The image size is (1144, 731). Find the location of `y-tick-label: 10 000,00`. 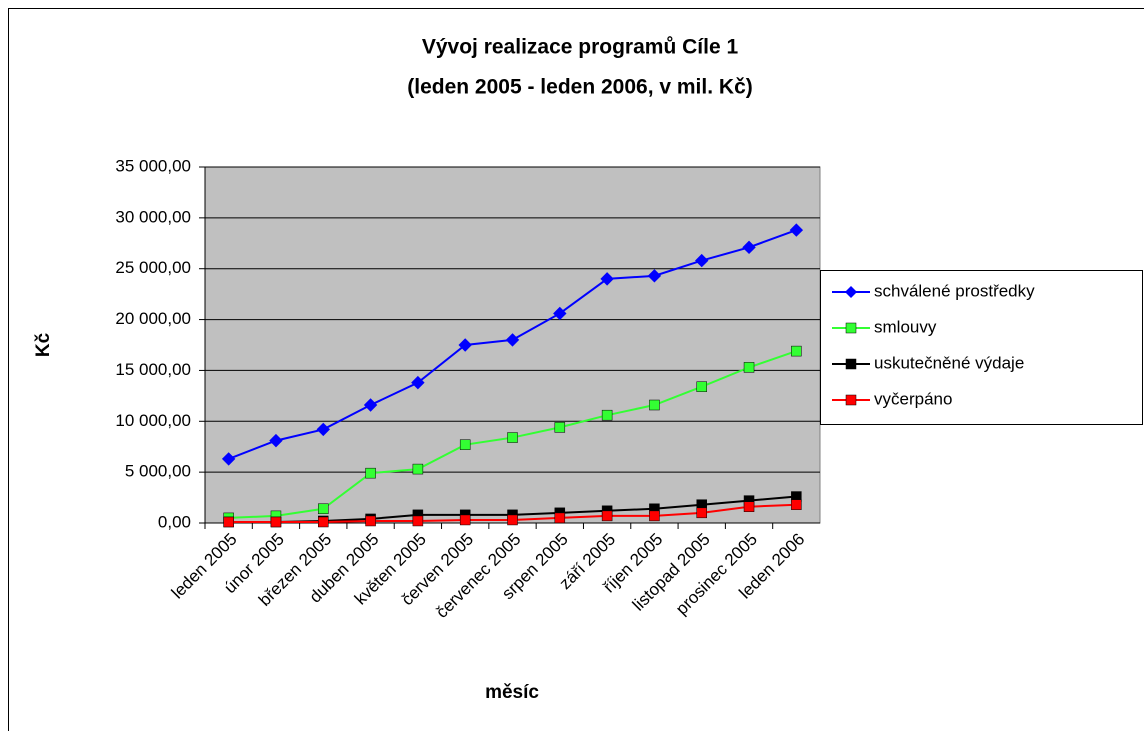

y-tick-label: 10 000,00 is located at coordinates (153, 420).